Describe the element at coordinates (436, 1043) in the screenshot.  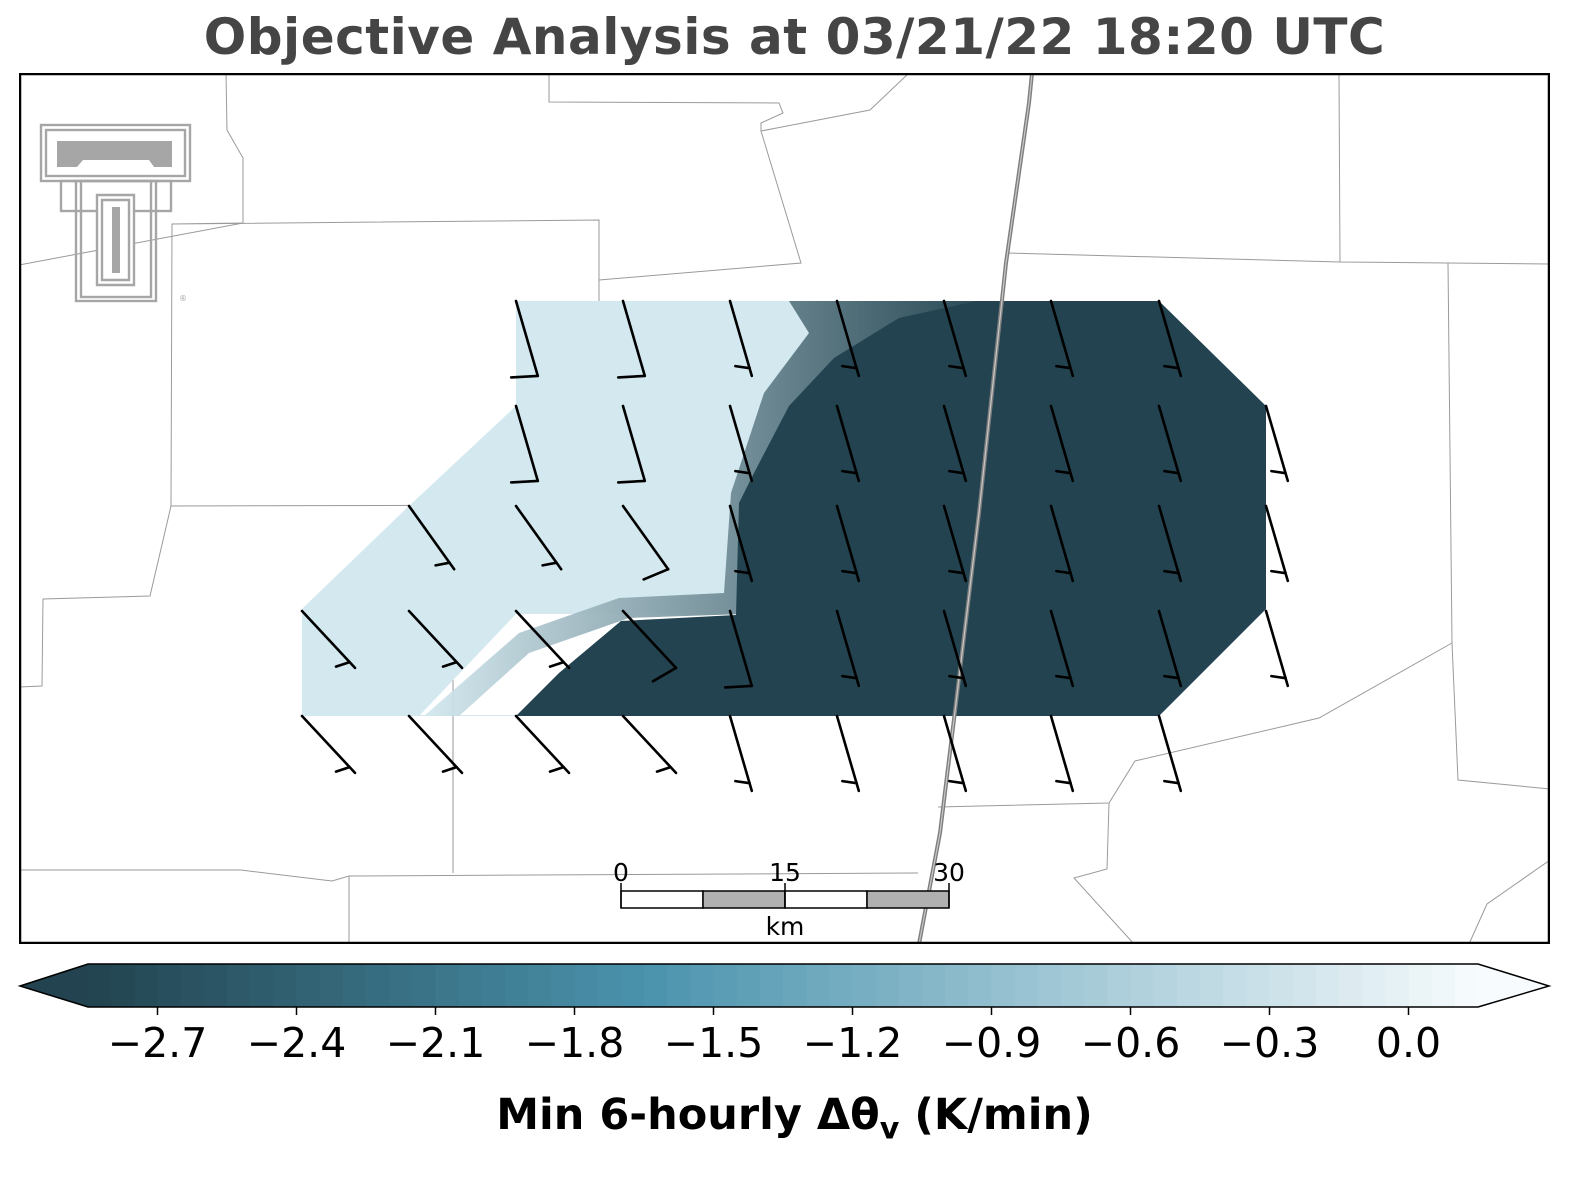
I see `colorbar-tick-label: −2.1` at that location.